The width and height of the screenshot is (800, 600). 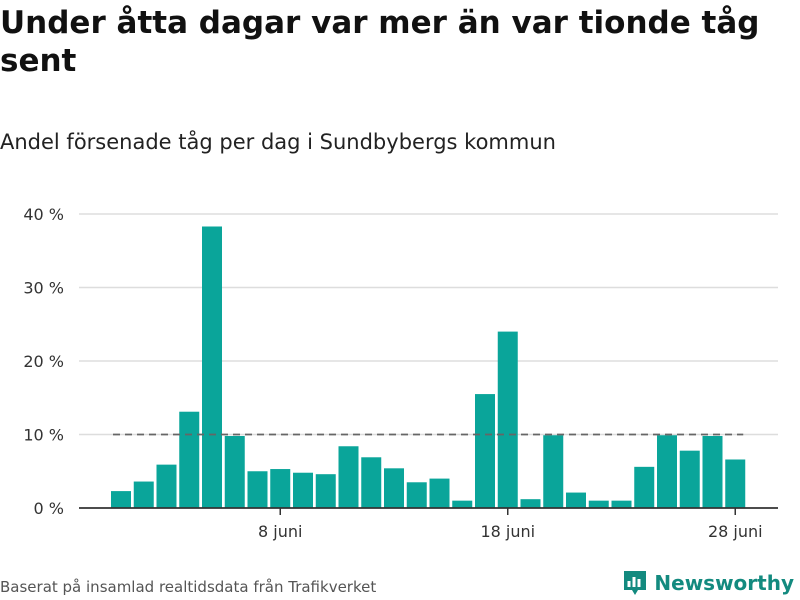 I want to click on newsworthy-logo-icon, so click(x=635, y=583).